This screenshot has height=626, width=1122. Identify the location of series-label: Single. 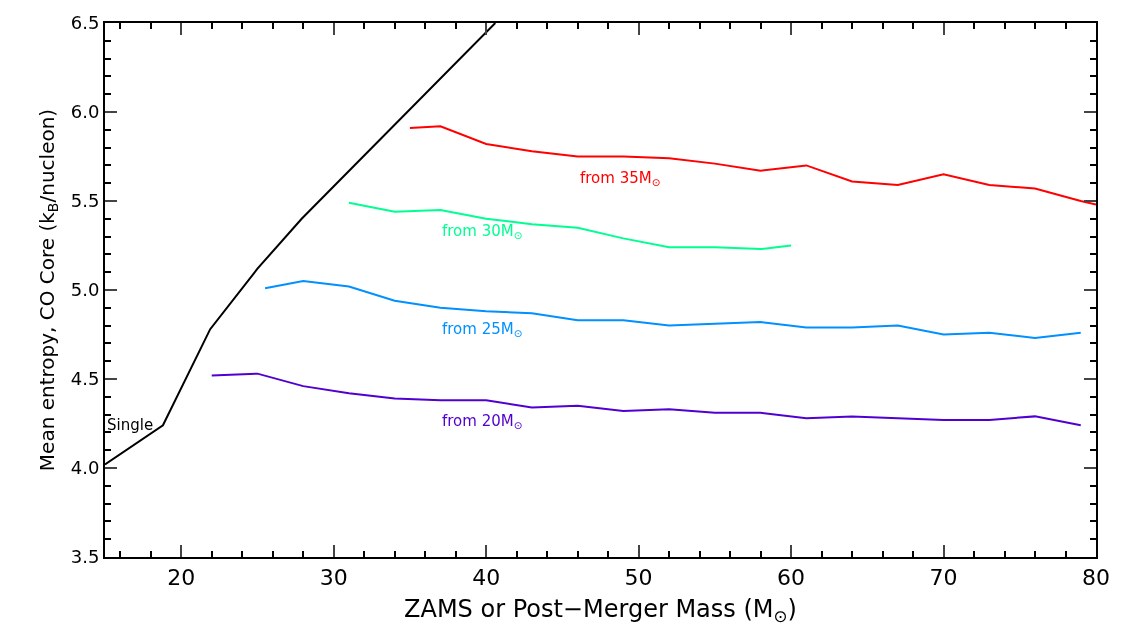
(130, 425).